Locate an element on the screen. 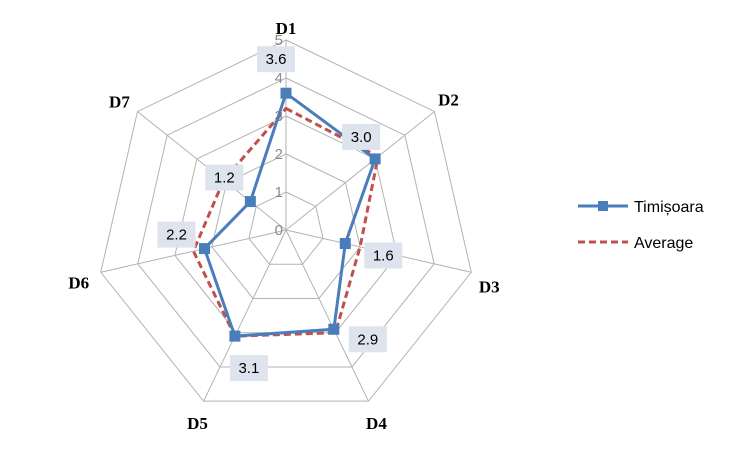  data-label: 1.2 is located at coordinates (224, 178).